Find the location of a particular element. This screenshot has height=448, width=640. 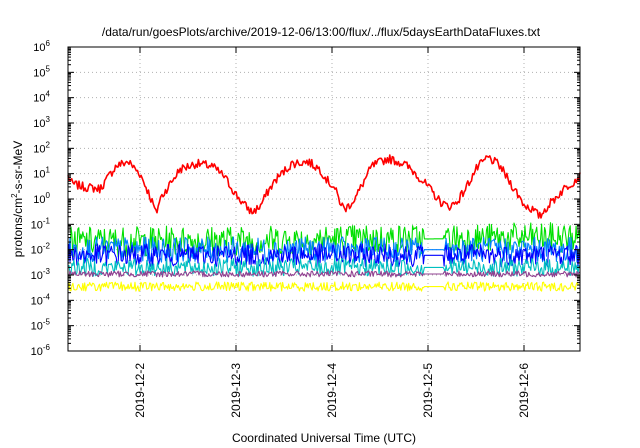

y-tick-label: 10³ is located at coordinates (41, 122).